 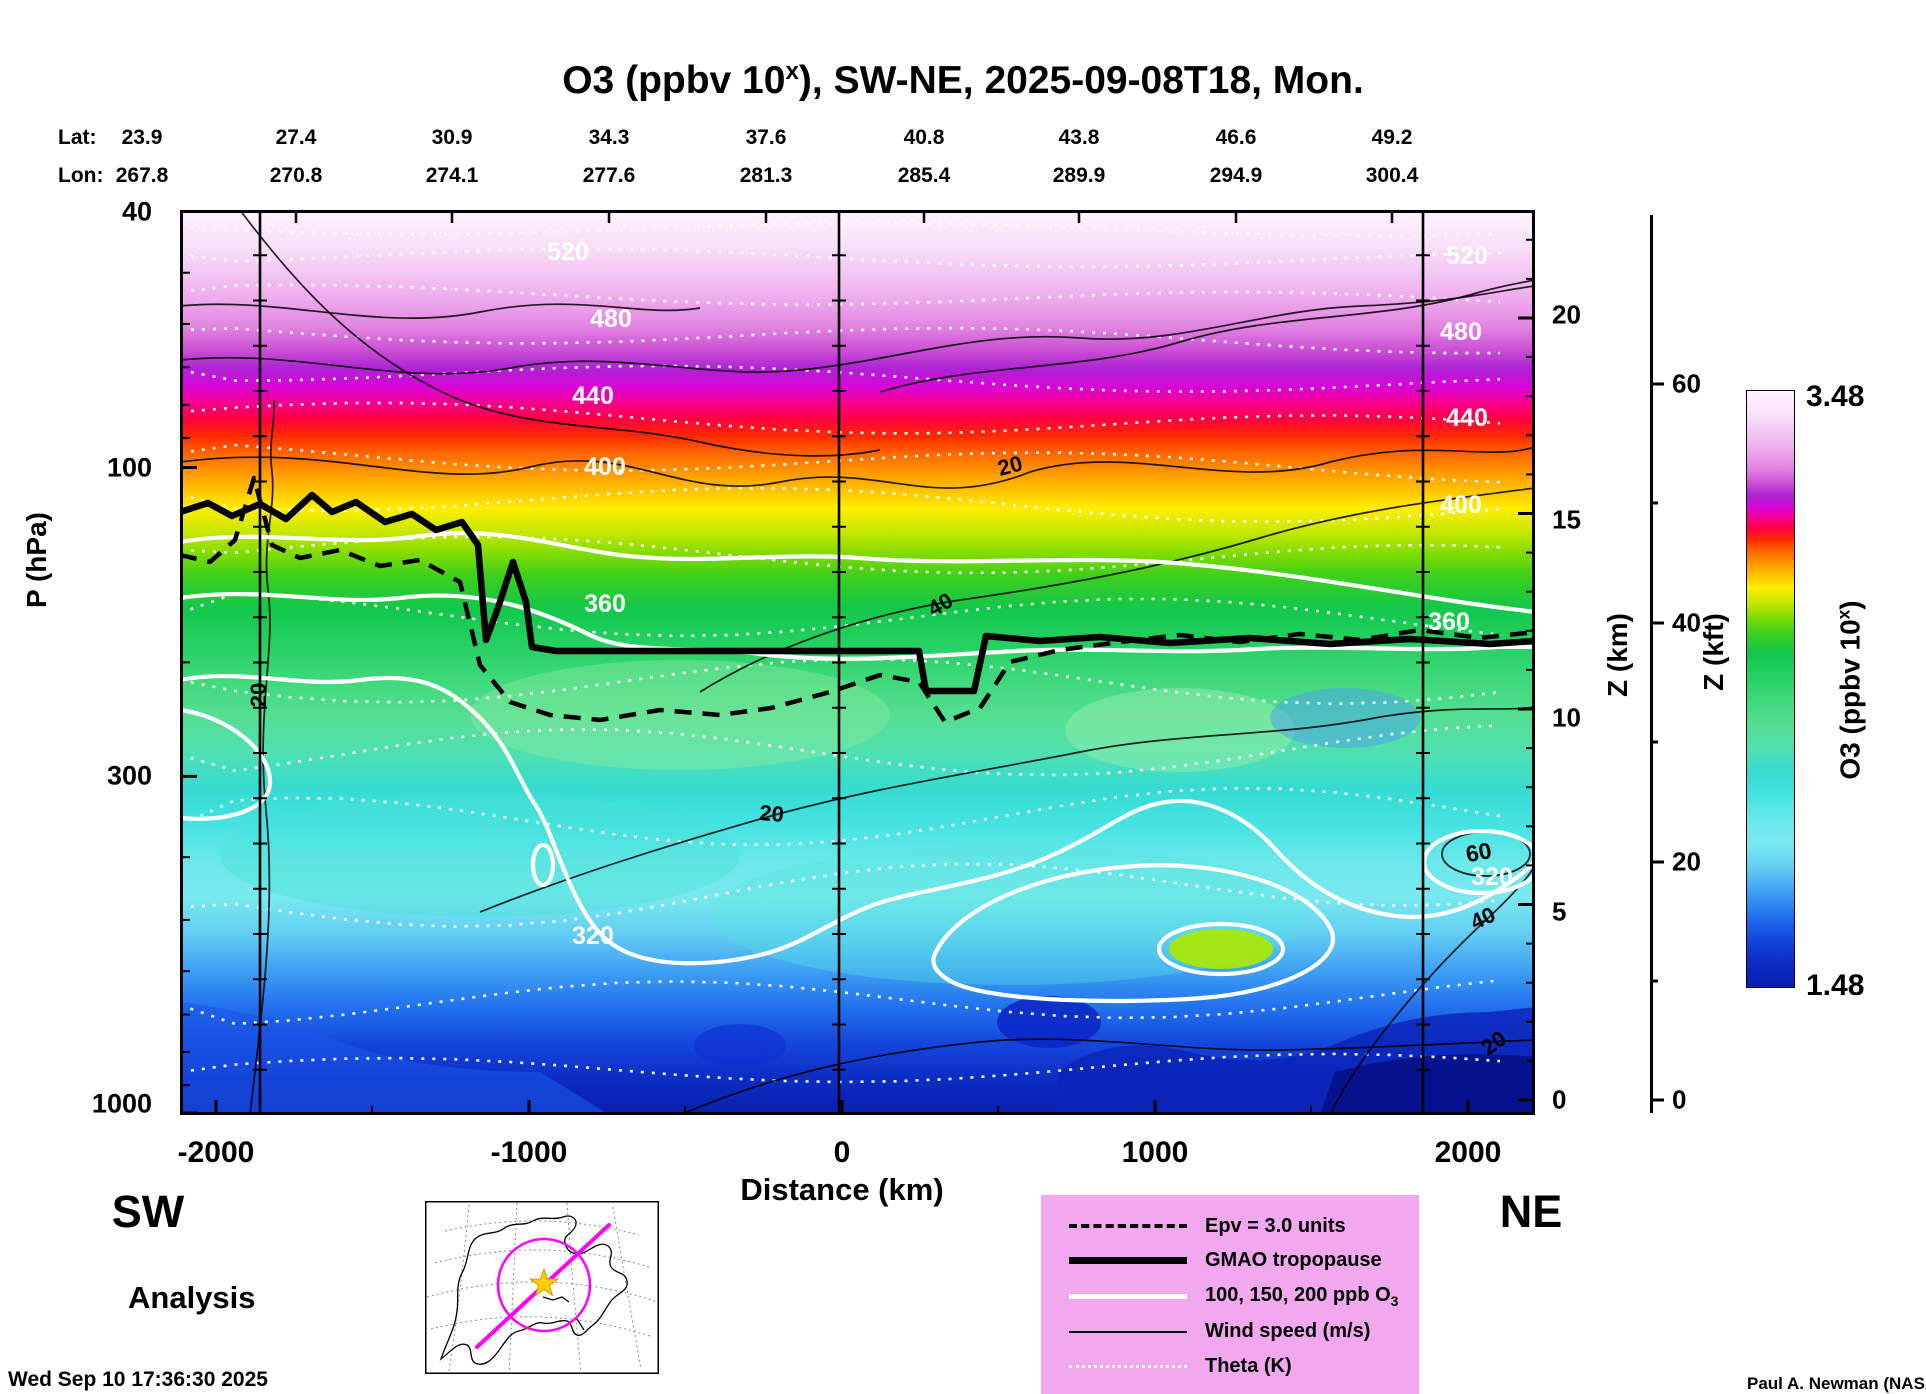 I want to click on legend-item-o3: 100, 150, 200 ppb O3, so click(x=1230, y=1296).